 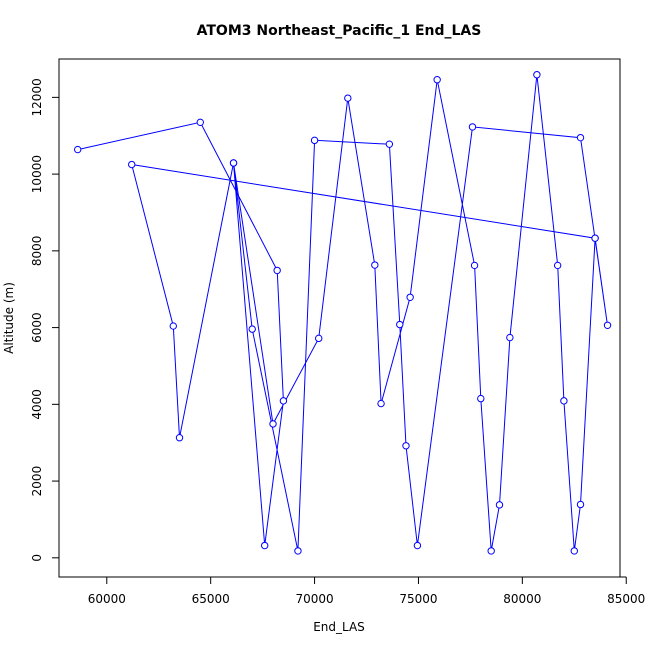 I want to click on y-tick-label: 6000, so click(x=37, y=327).